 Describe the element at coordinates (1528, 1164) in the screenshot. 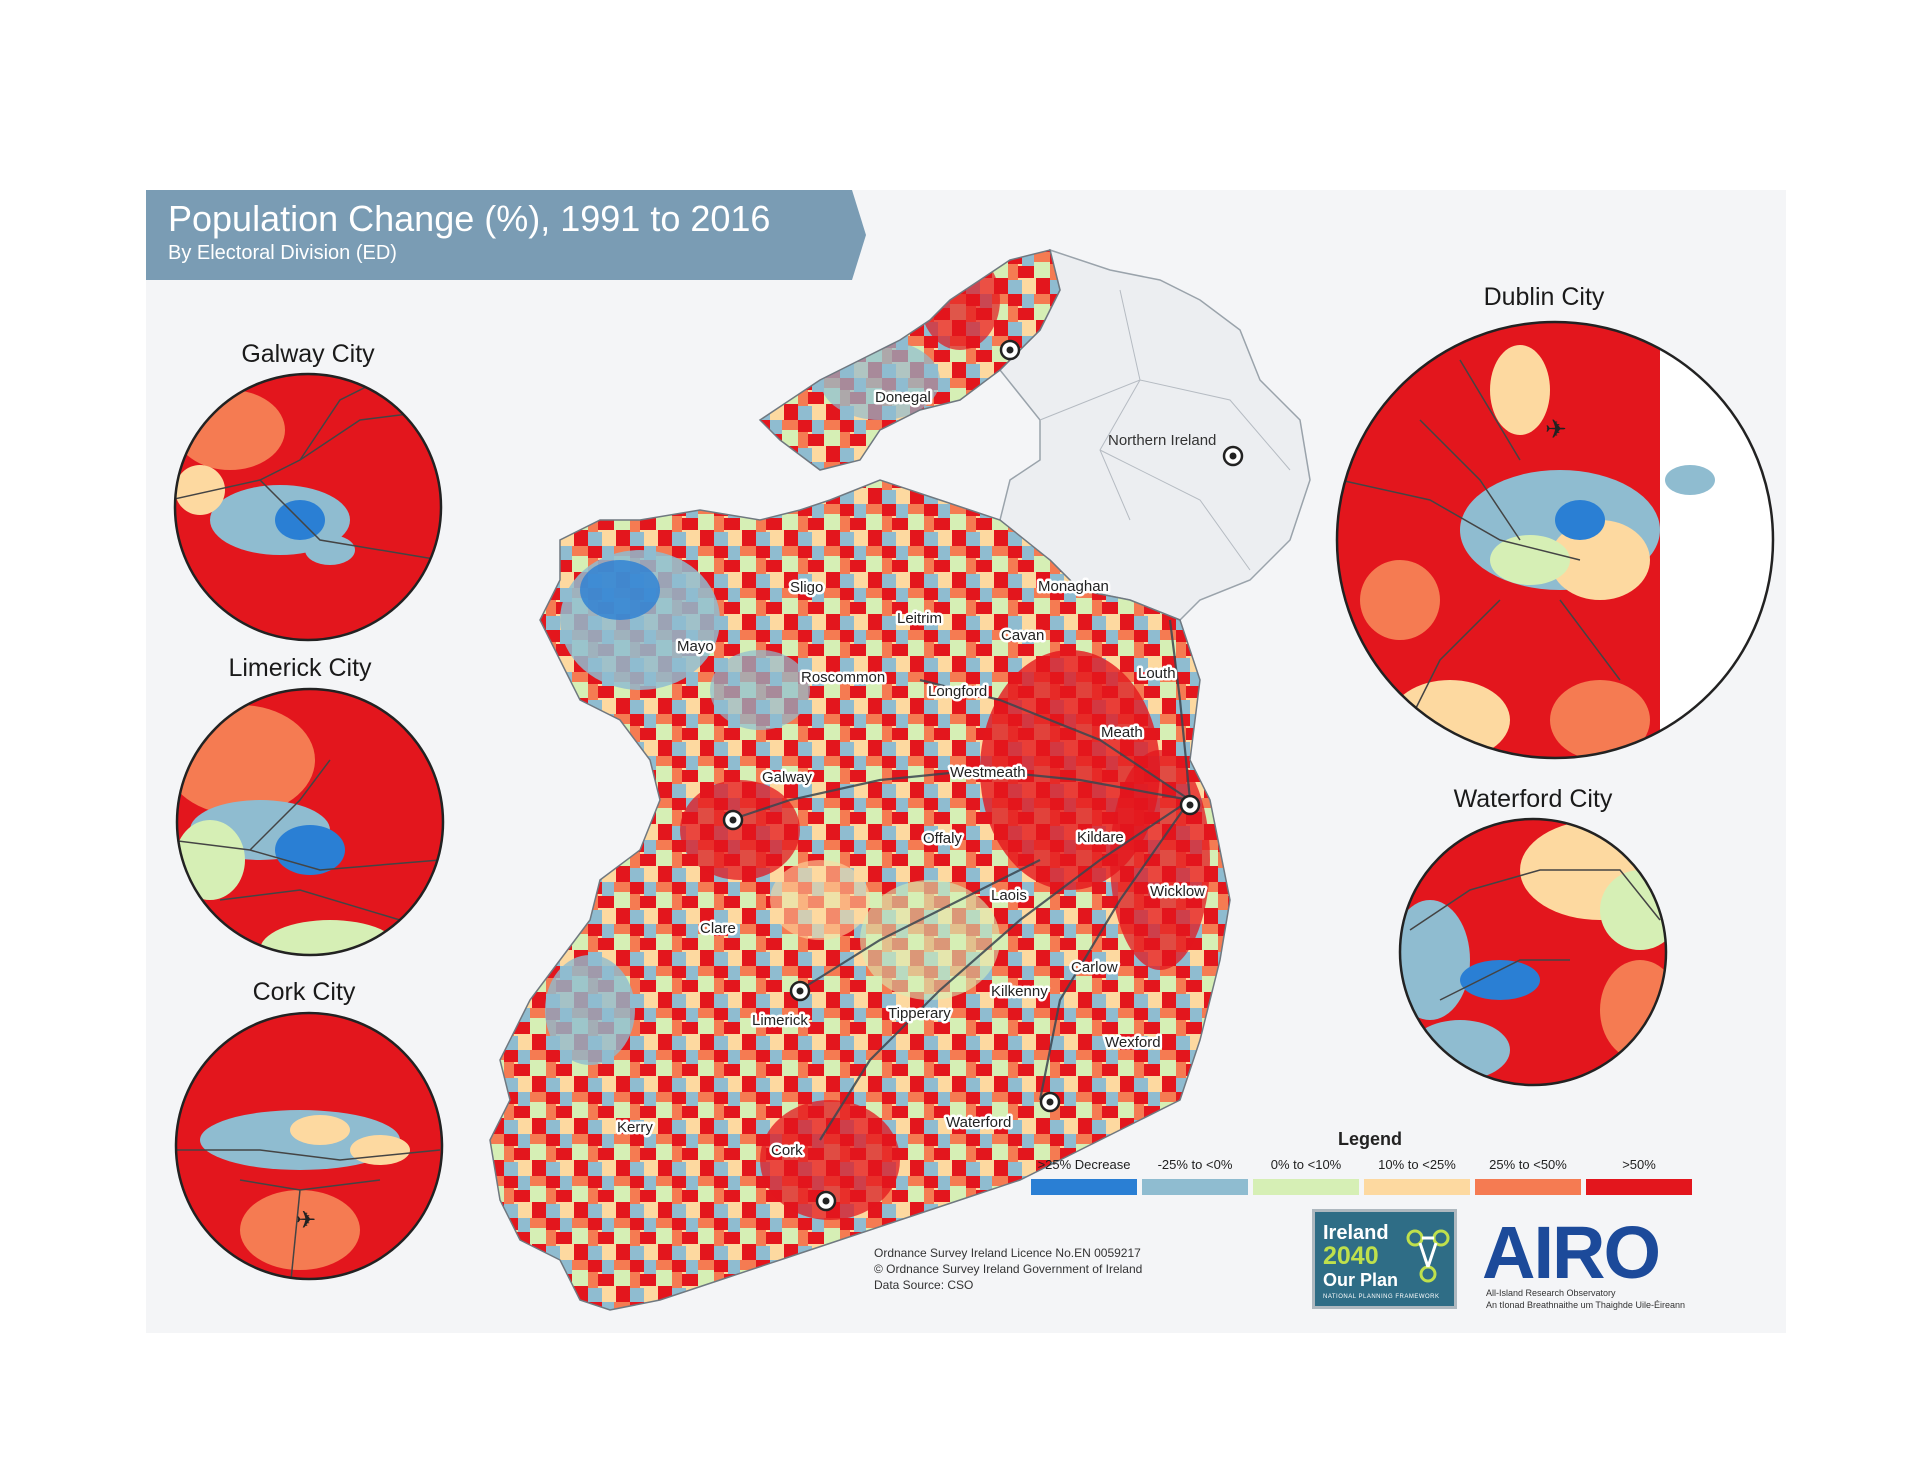

I see `legend-label: 25% to <50%` at that location.